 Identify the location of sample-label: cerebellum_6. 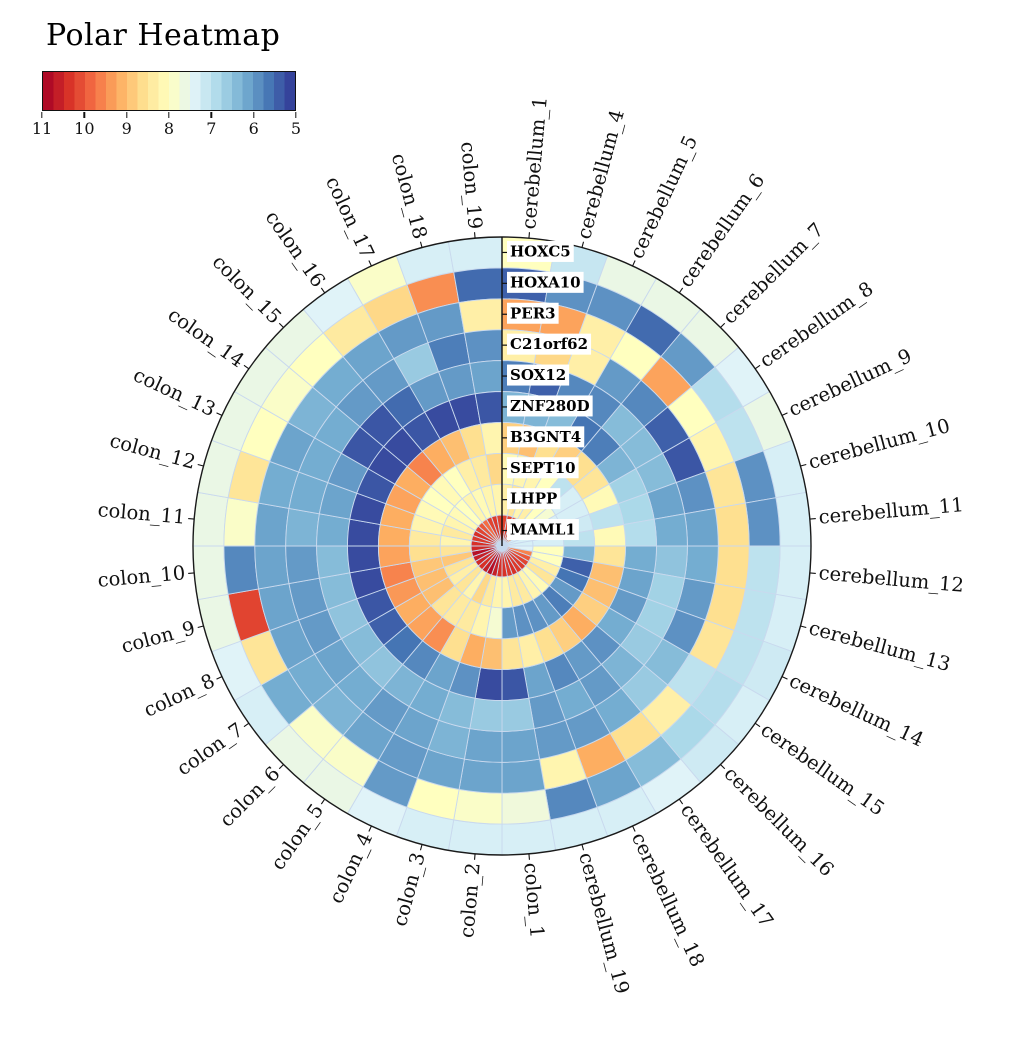
(721, 230).